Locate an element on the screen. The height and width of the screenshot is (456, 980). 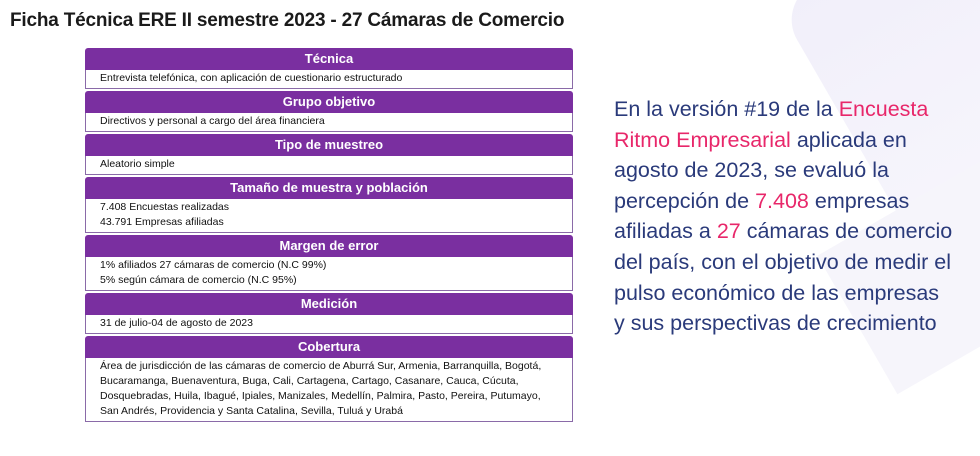
section-tipo-muestreo: Tipo de muestreo Aleatorio simple is located at coordinates (329, 154).